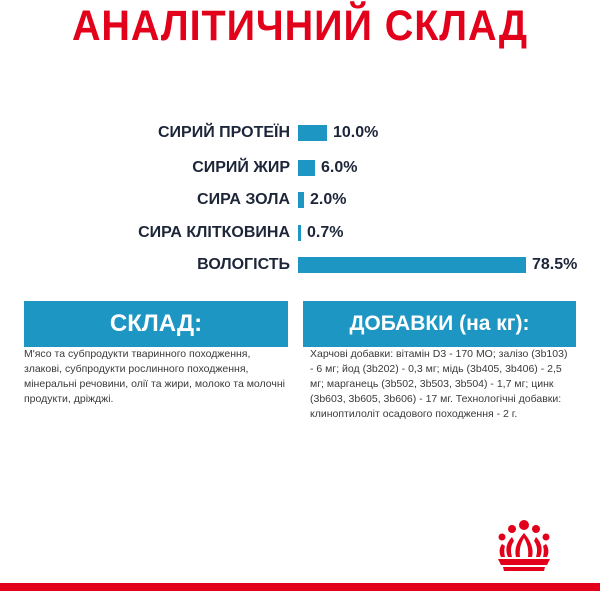  What do you see at coordinates (524, 545) in the screenshot?
I see `crown-logo-icon` at bounding box center [524, 545].